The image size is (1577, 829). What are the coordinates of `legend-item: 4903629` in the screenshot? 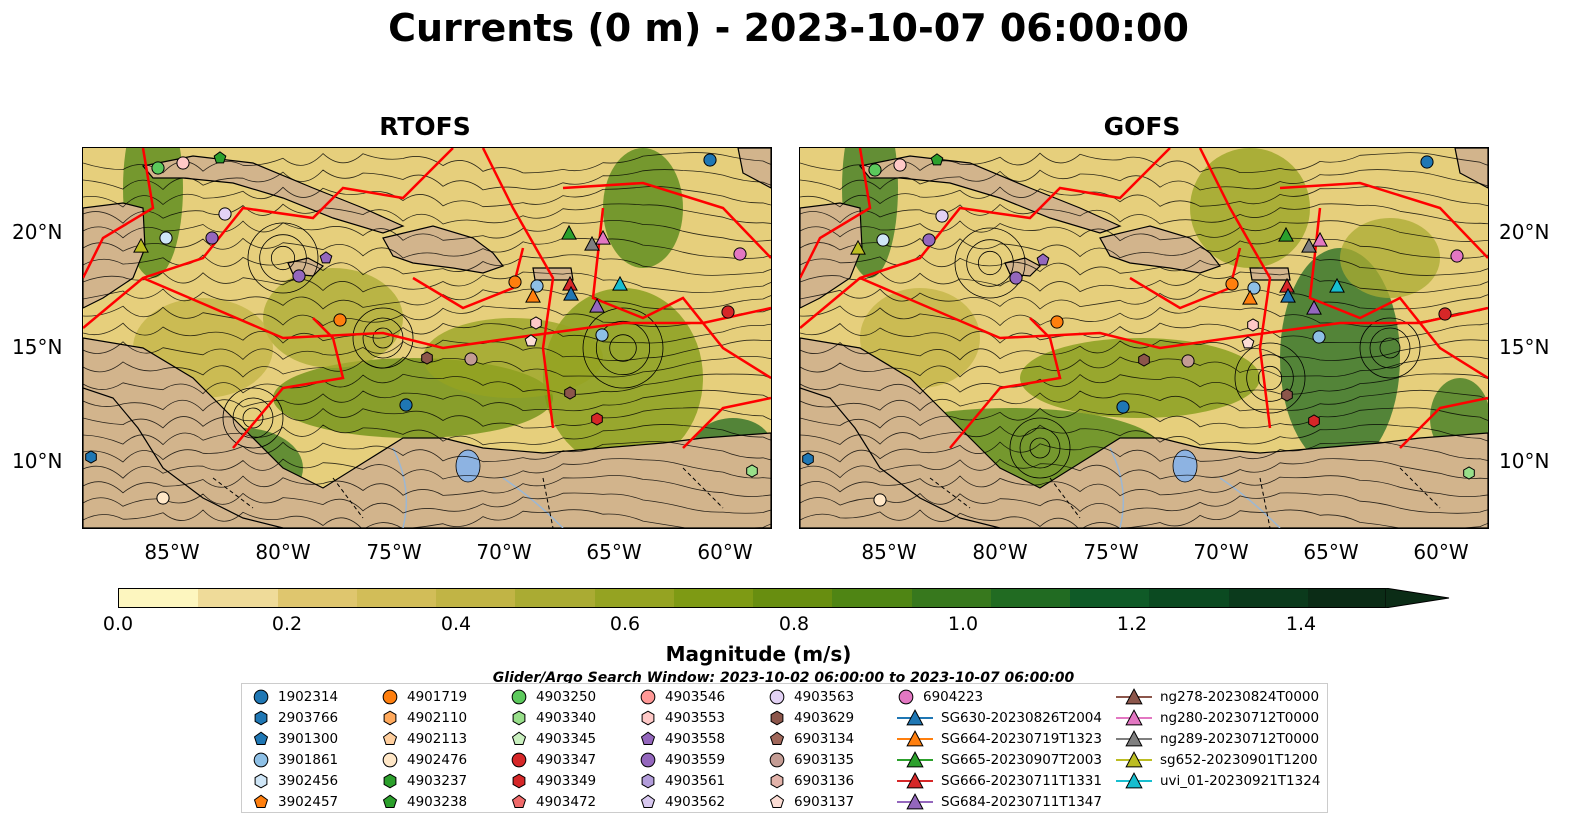 It's located at (811, 718).